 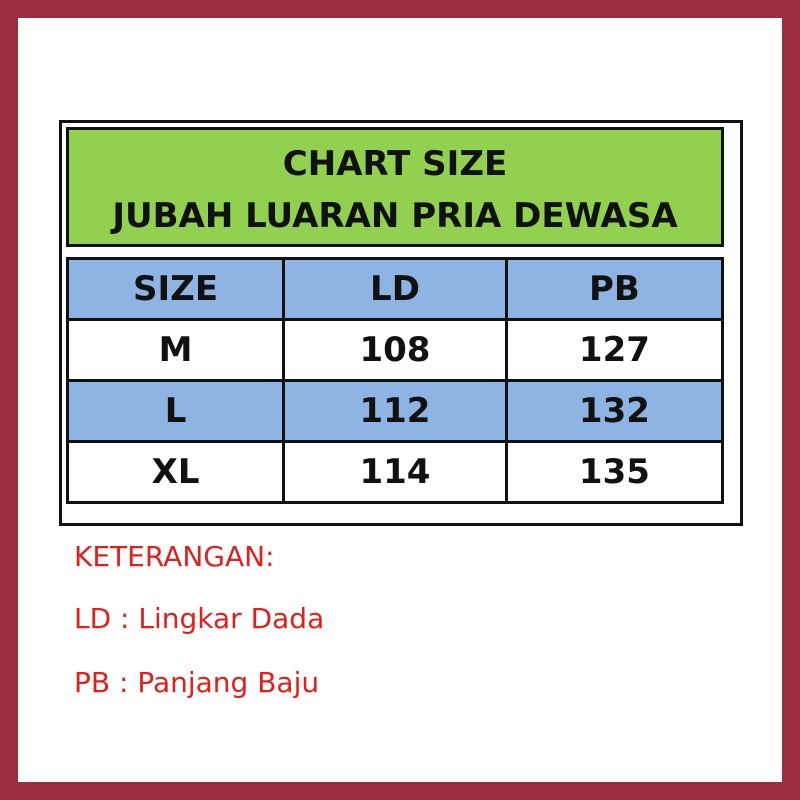 I want to click on table-row: L 112 132, so click(x=395, y=411).